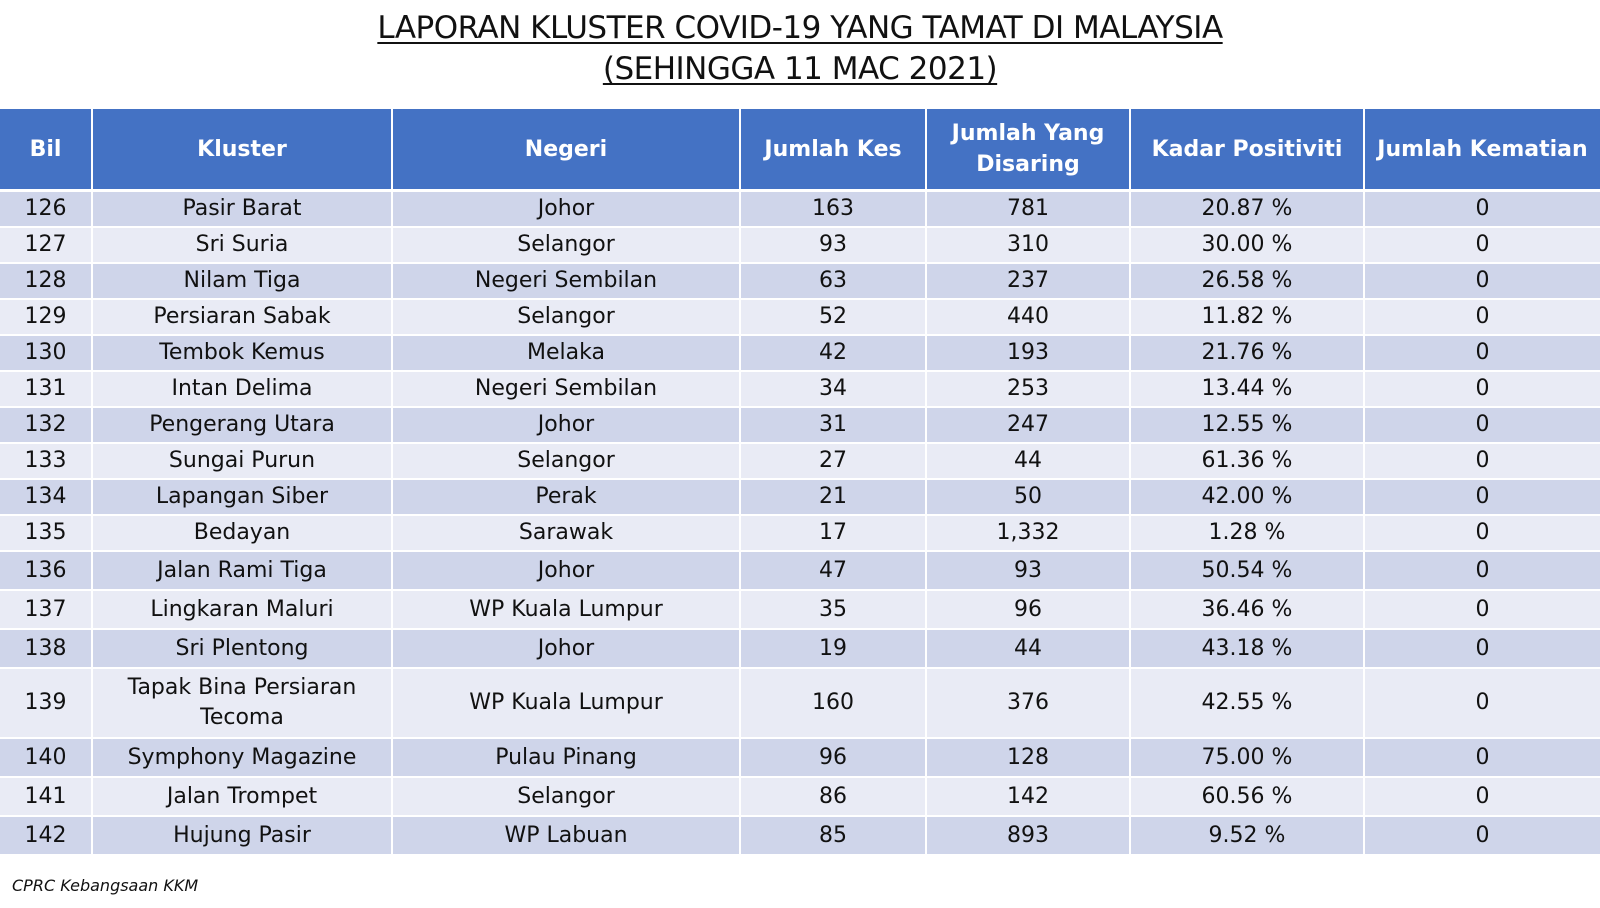  What do you see at coordinates (1247, 497) in the screenshot?
I see `cell-kadar-positiviti: 42.00 %` at bounding box center [1247, 497].